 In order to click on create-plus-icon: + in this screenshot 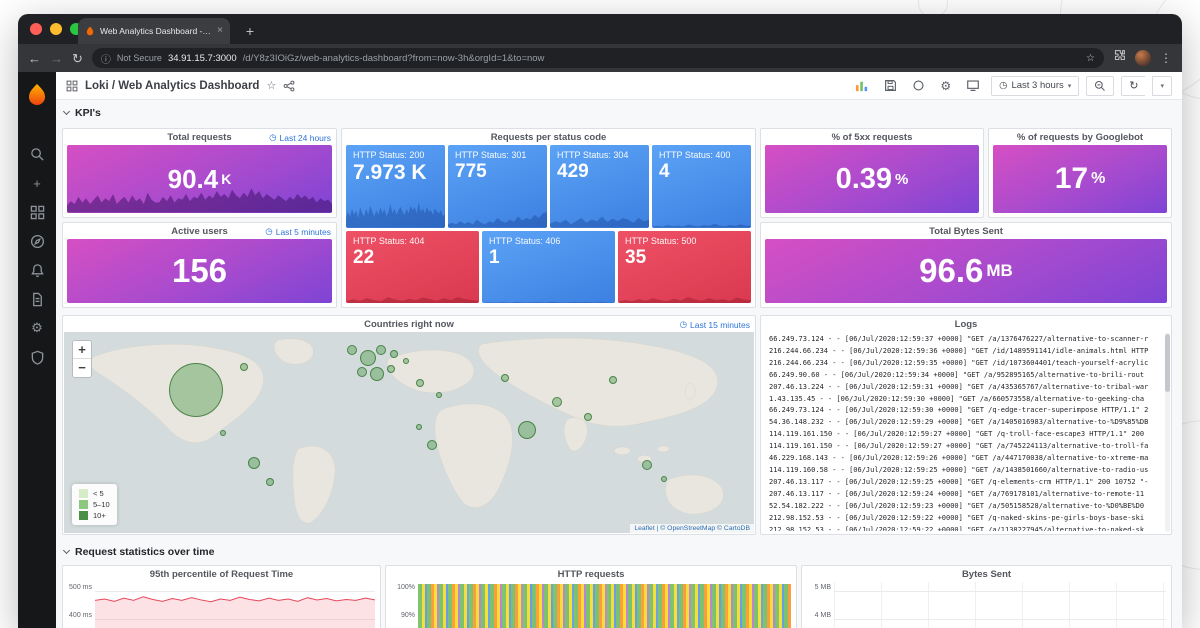, I will do `click(37, 183)`.